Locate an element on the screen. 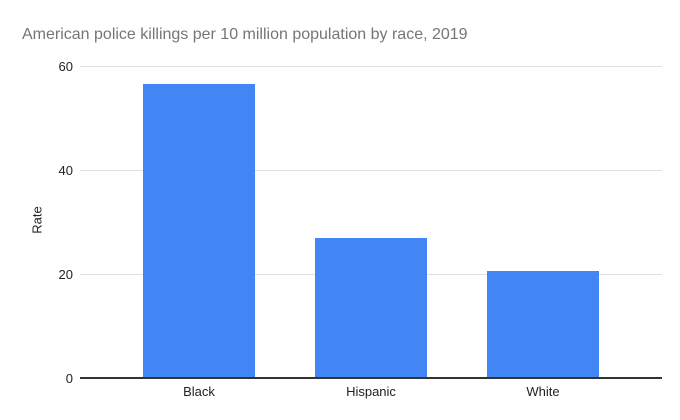 The width and height of the screenshot is (680, 420). bar-white is located at coordinates (543, 324).